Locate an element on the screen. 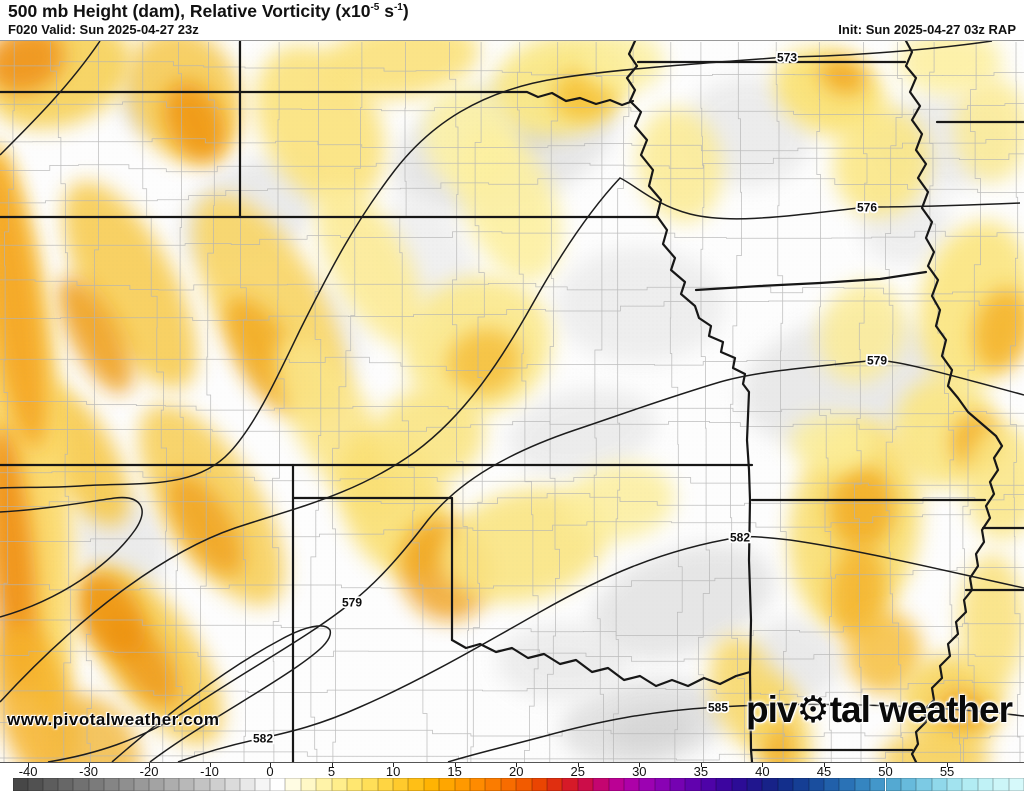 Image resolution: width=1024 pixels, height=791 pixels. colorbar-tick-label: 30 is located at coordinates (639, 771).